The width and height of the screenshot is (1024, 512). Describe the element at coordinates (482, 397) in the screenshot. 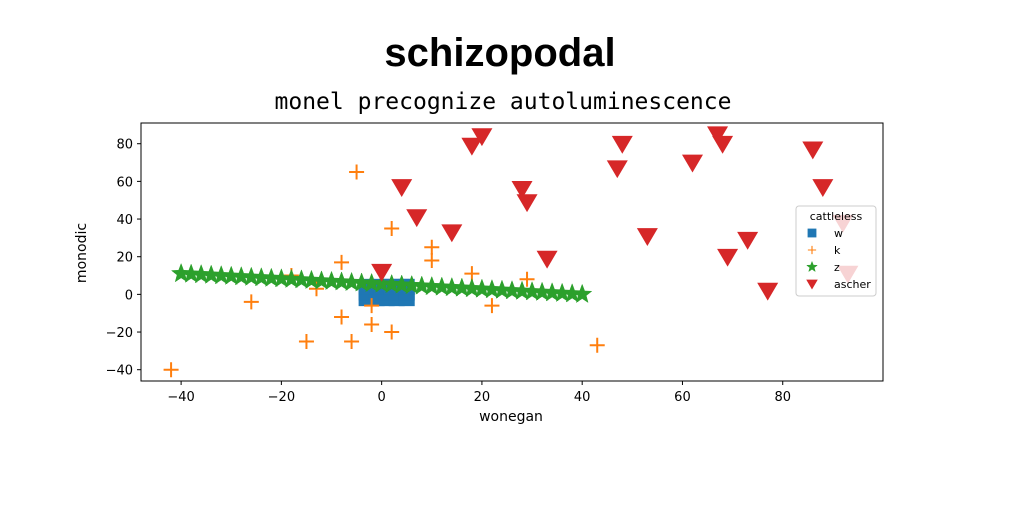

I see `x-tick-label: 20` at that location.